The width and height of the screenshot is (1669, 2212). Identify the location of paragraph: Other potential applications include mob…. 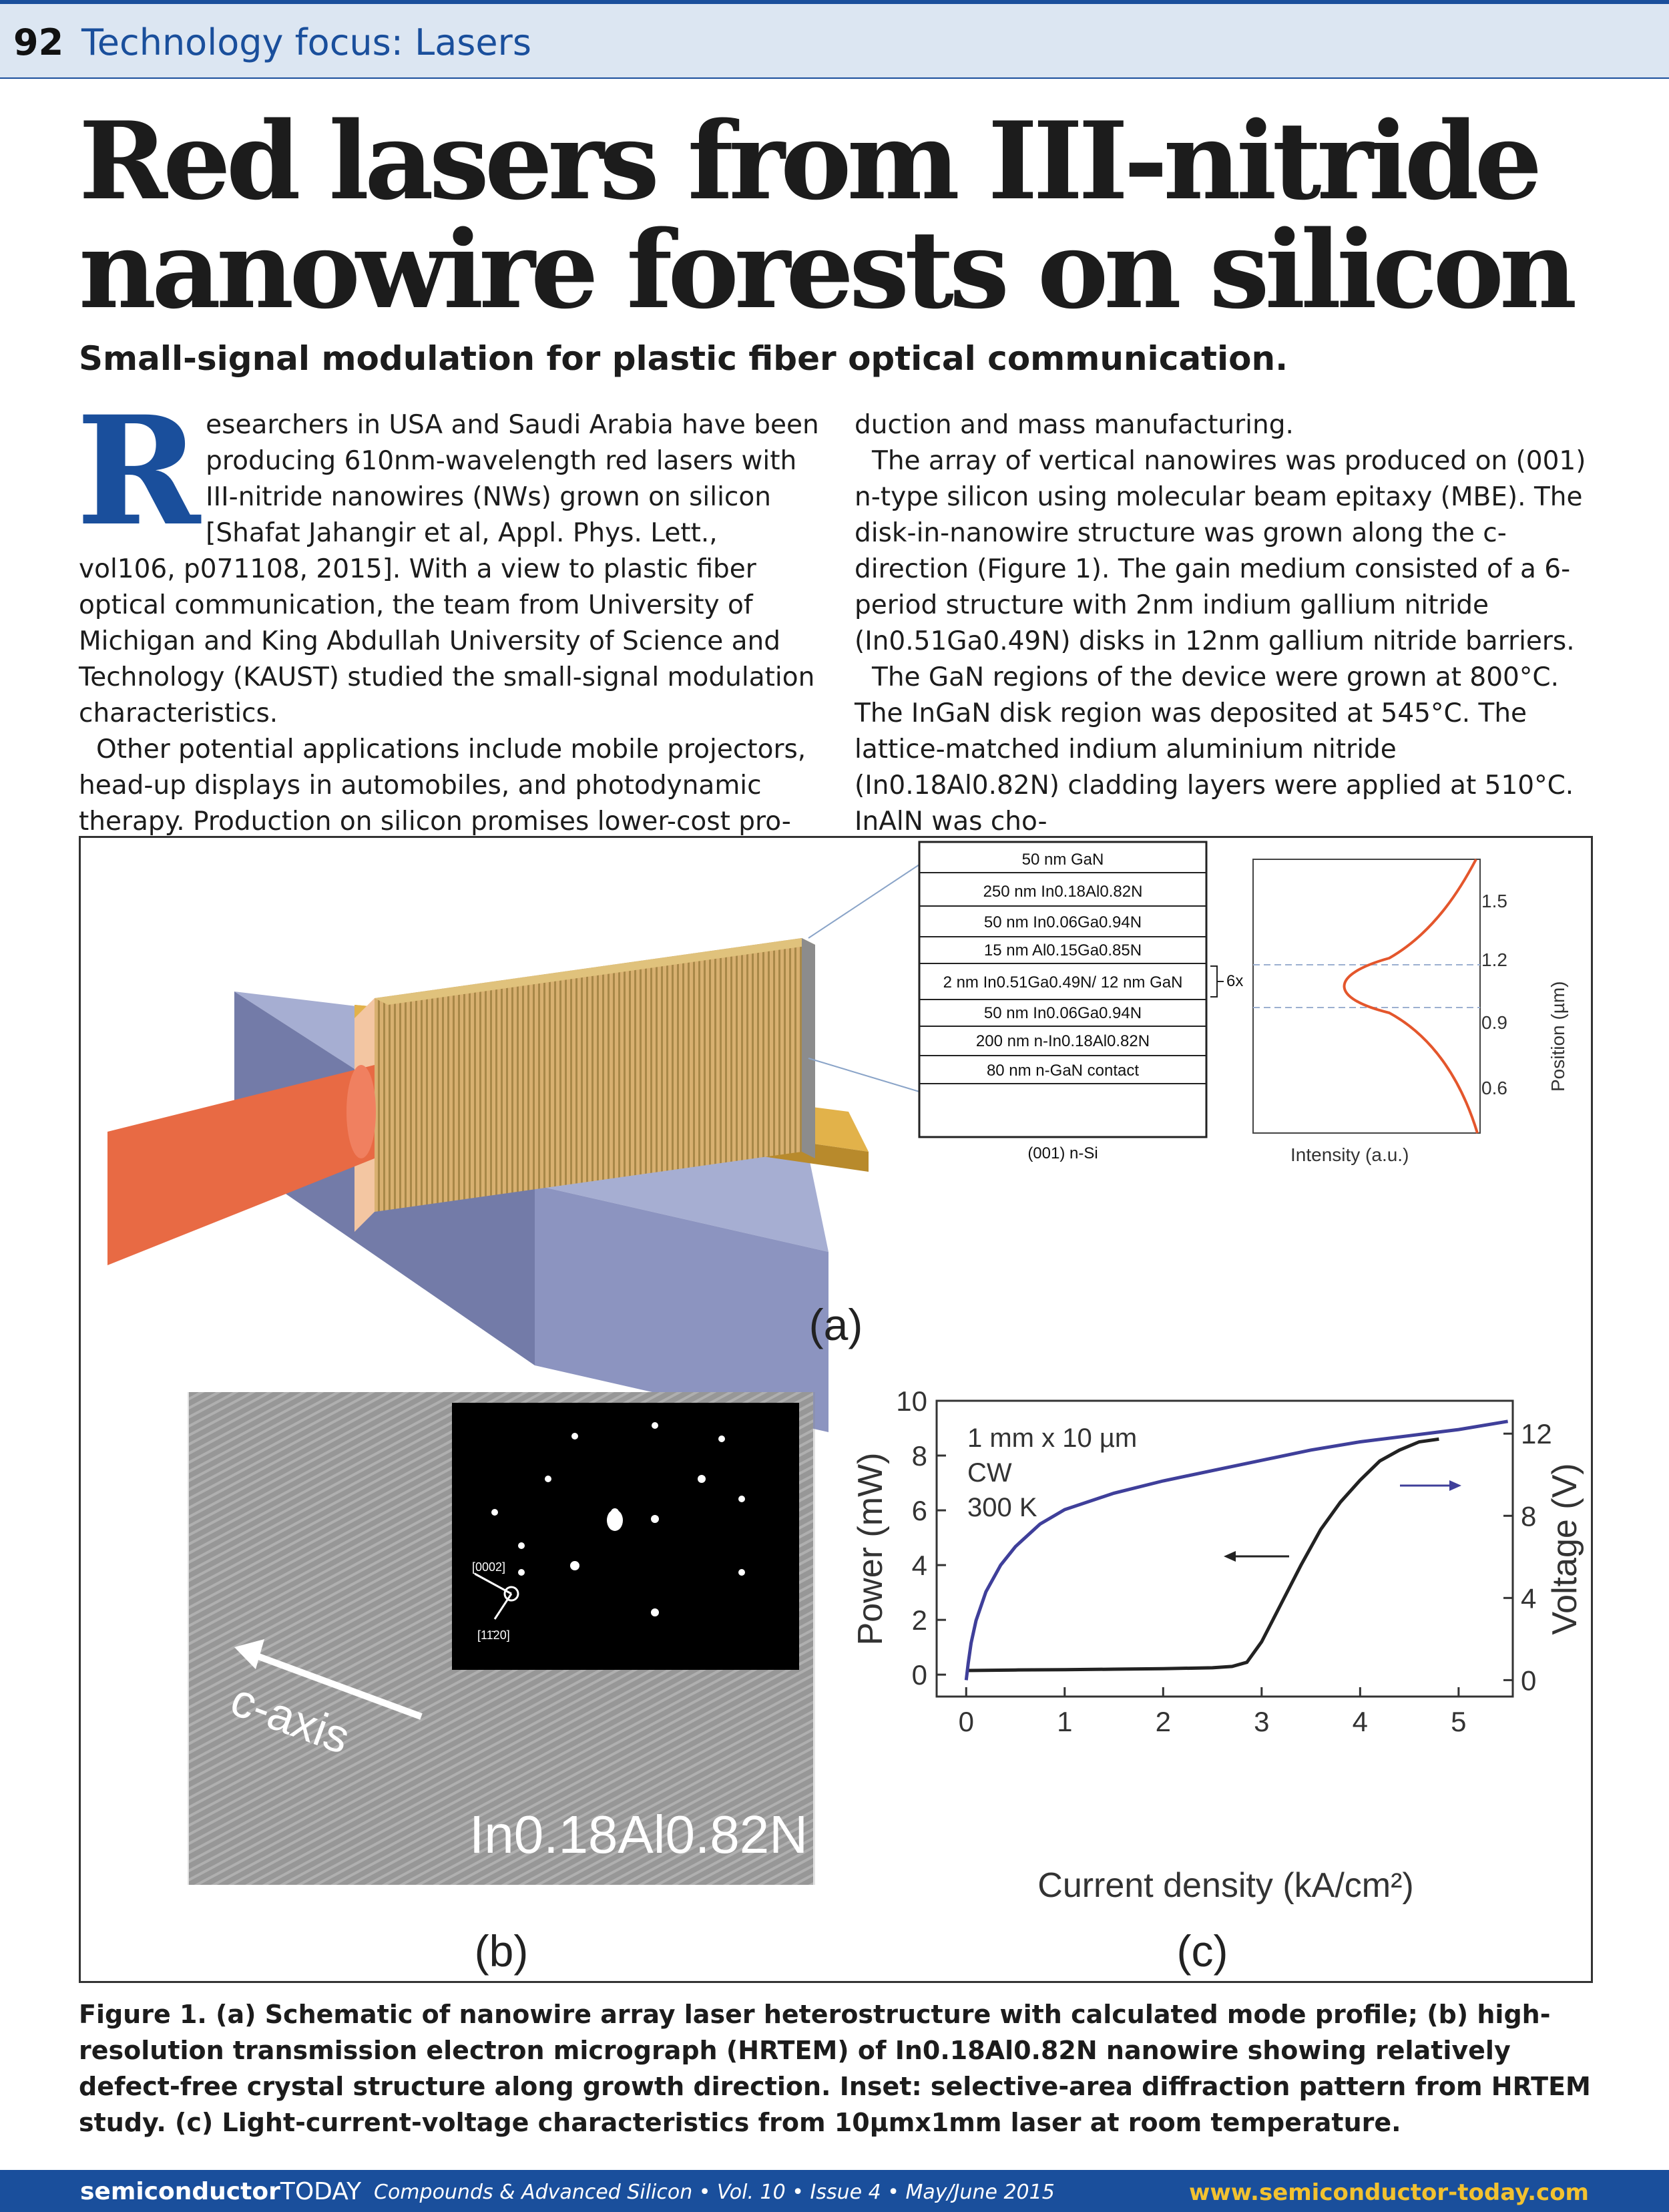
(442, 785).